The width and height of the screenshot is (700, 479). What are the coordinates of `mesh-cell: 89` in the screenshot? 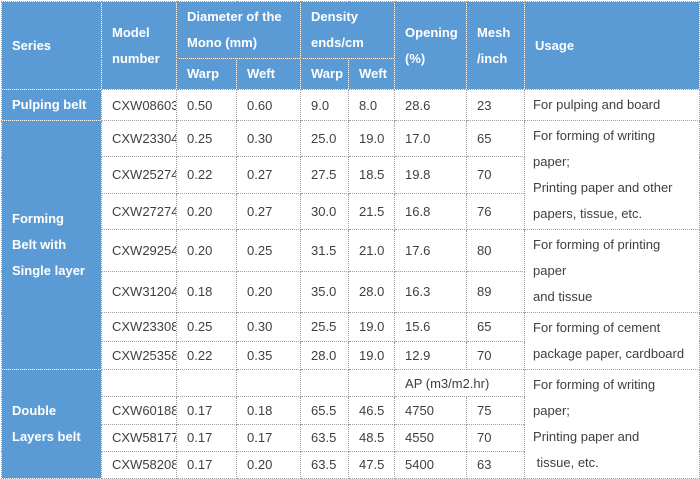 It's located at (496, 291).